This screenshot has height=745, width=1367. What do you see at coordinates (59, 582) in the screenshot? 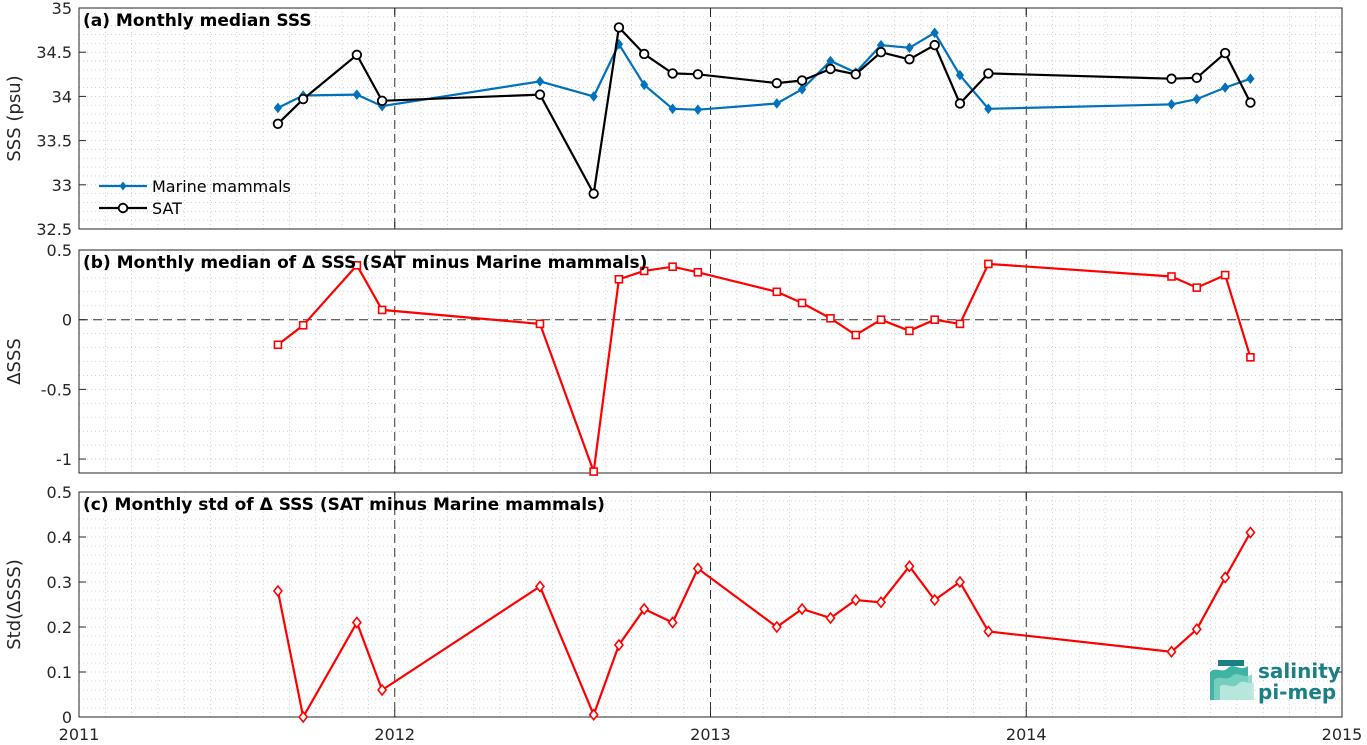
I see `y-tick-label: 0.3` at bounding box center [59, 582].